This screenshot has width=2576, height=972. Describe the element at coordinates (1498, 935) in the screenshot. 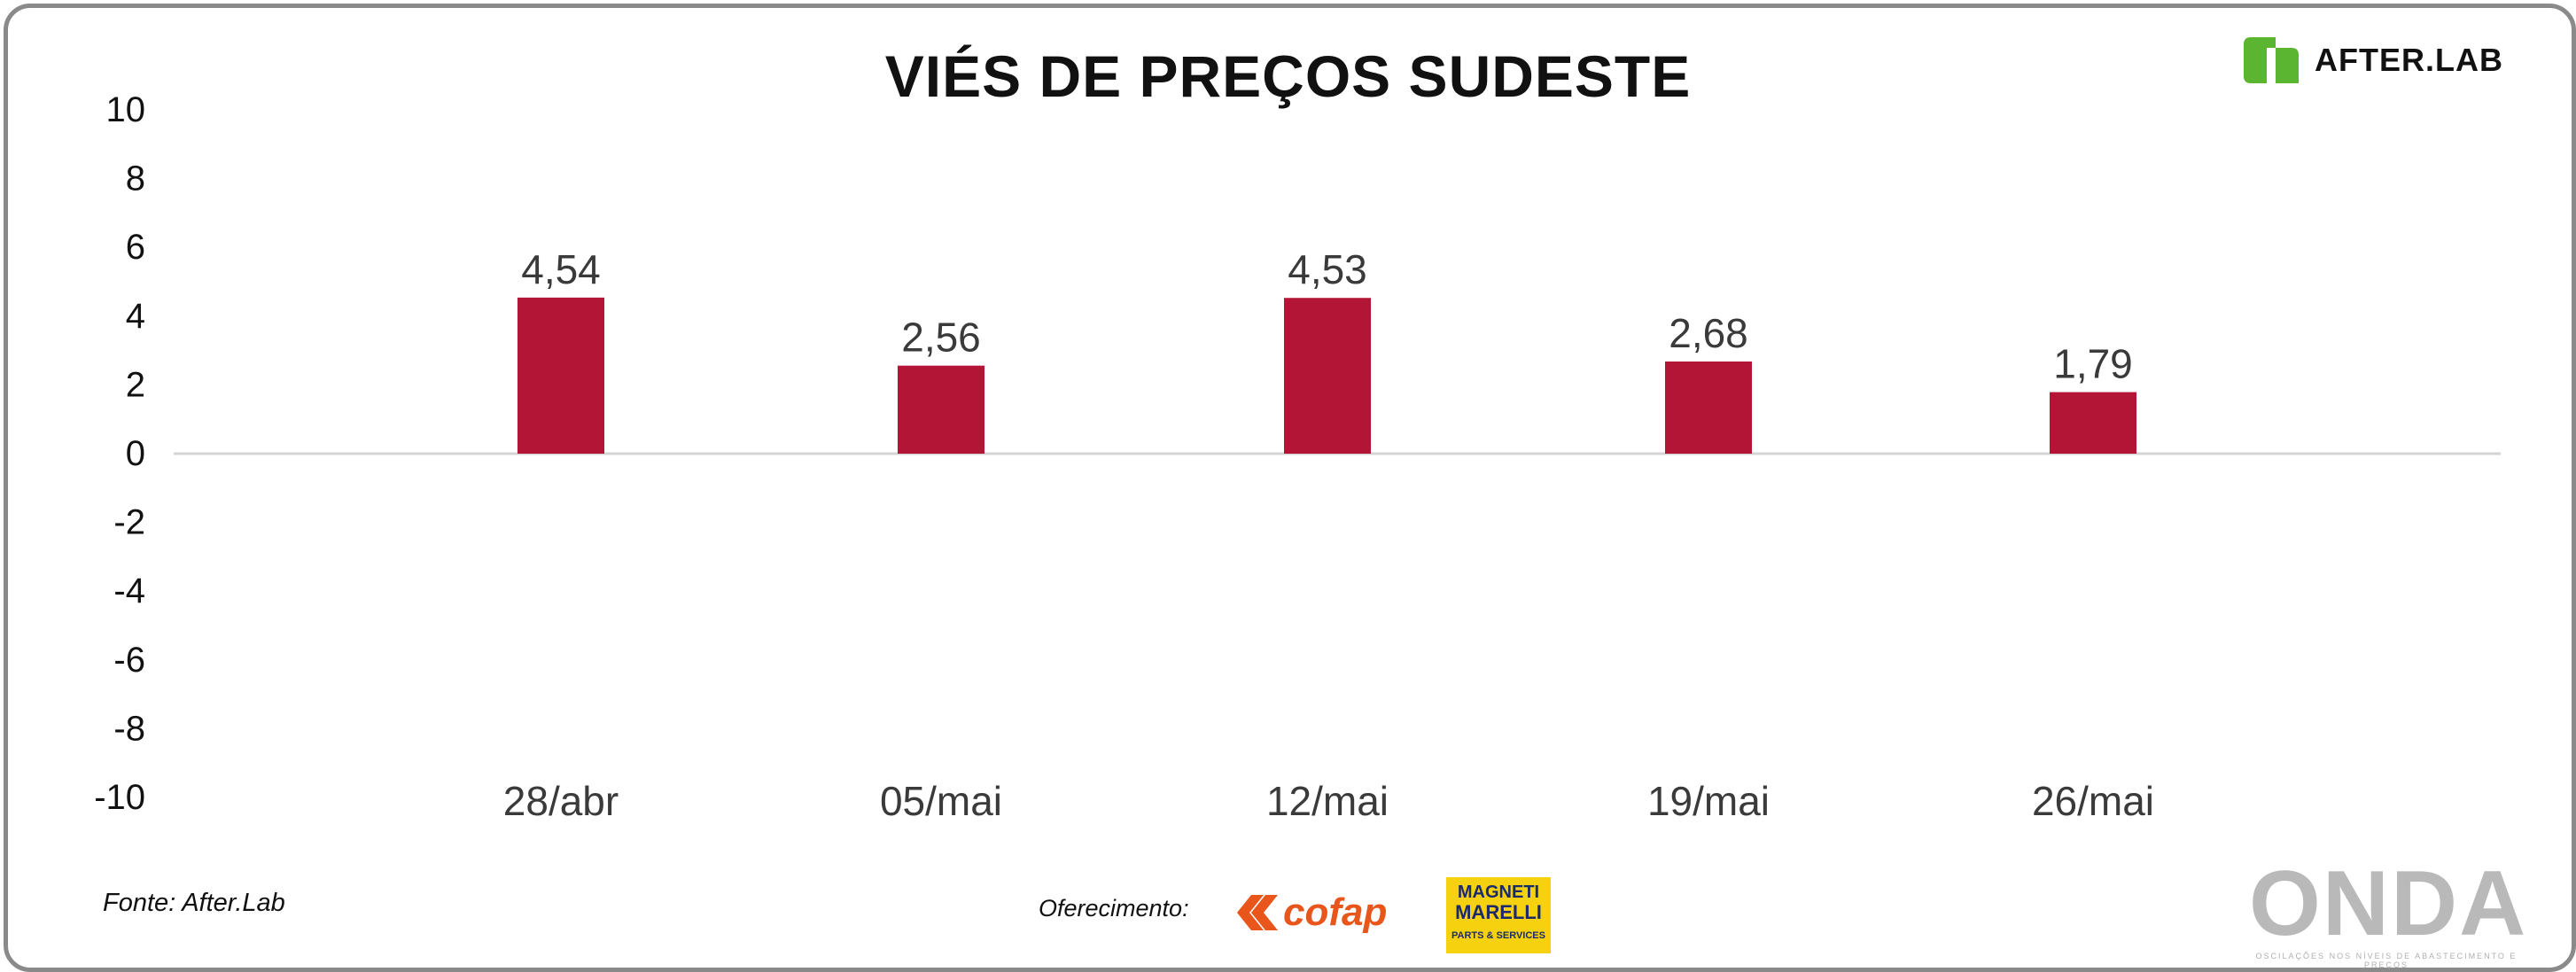

I see `magneti-logo-line3: PARTS & SERVICES` at that location.